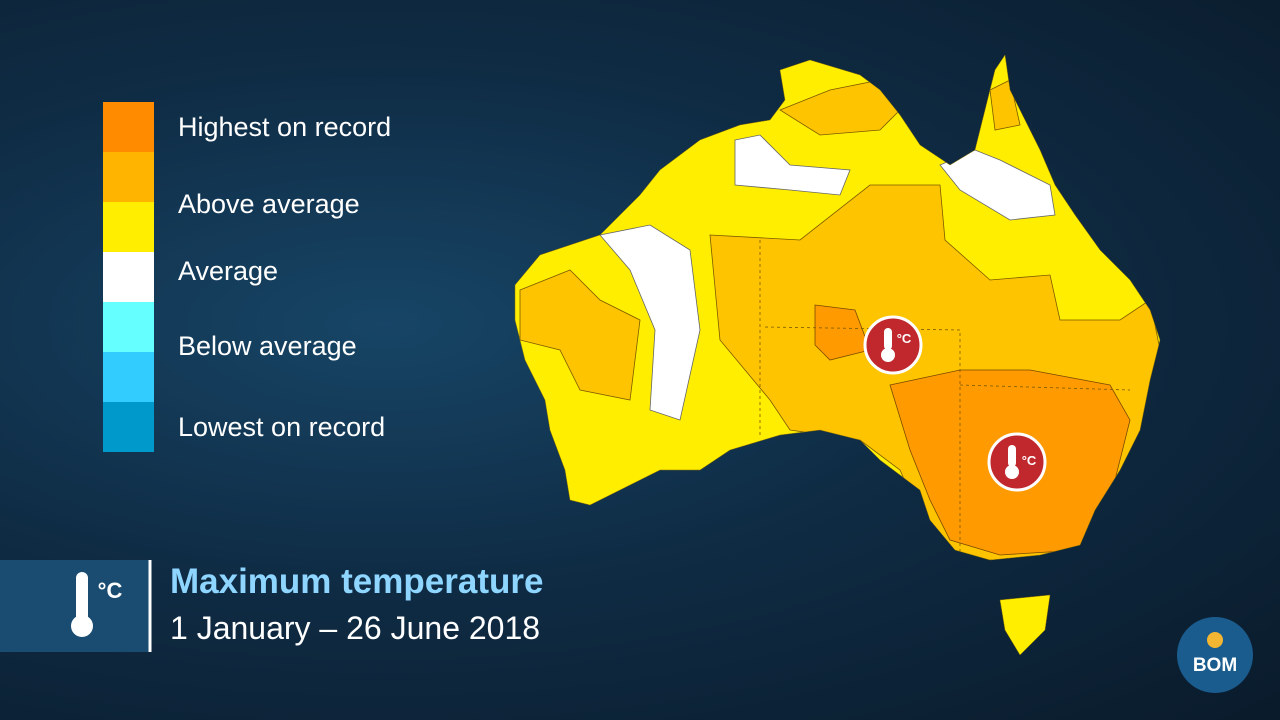 The height and width of the screenshot is (720, 1280). Describe the element at coordinates (357, 581) in the screenshot. I see `title: Maximum temperature` at that location.